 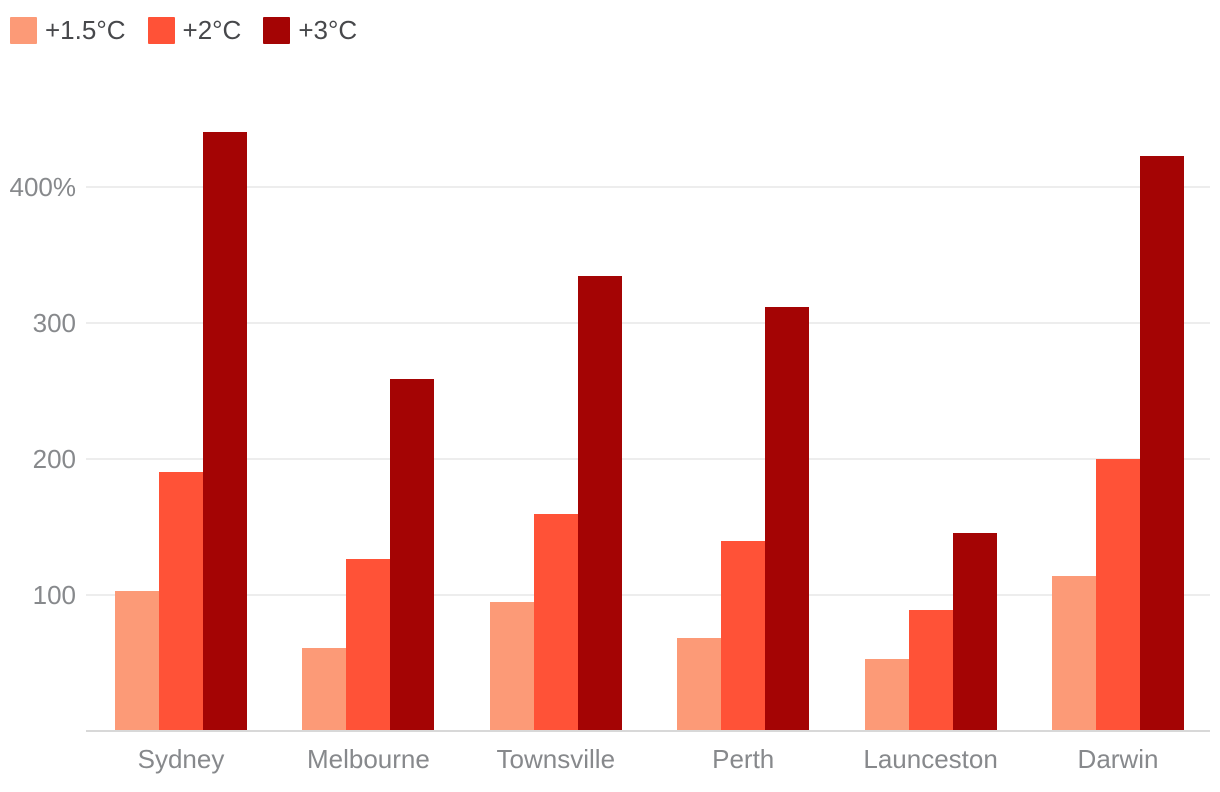 I want to click on bar-sydney-1.5c, so click(x=137, y=660).